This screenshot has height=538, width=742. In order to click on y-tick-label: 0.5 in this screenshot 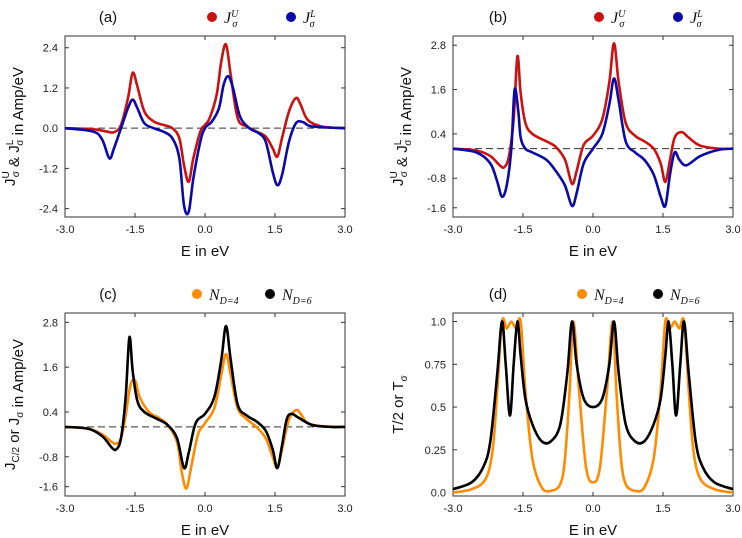, I will do `click(438, 408)`.